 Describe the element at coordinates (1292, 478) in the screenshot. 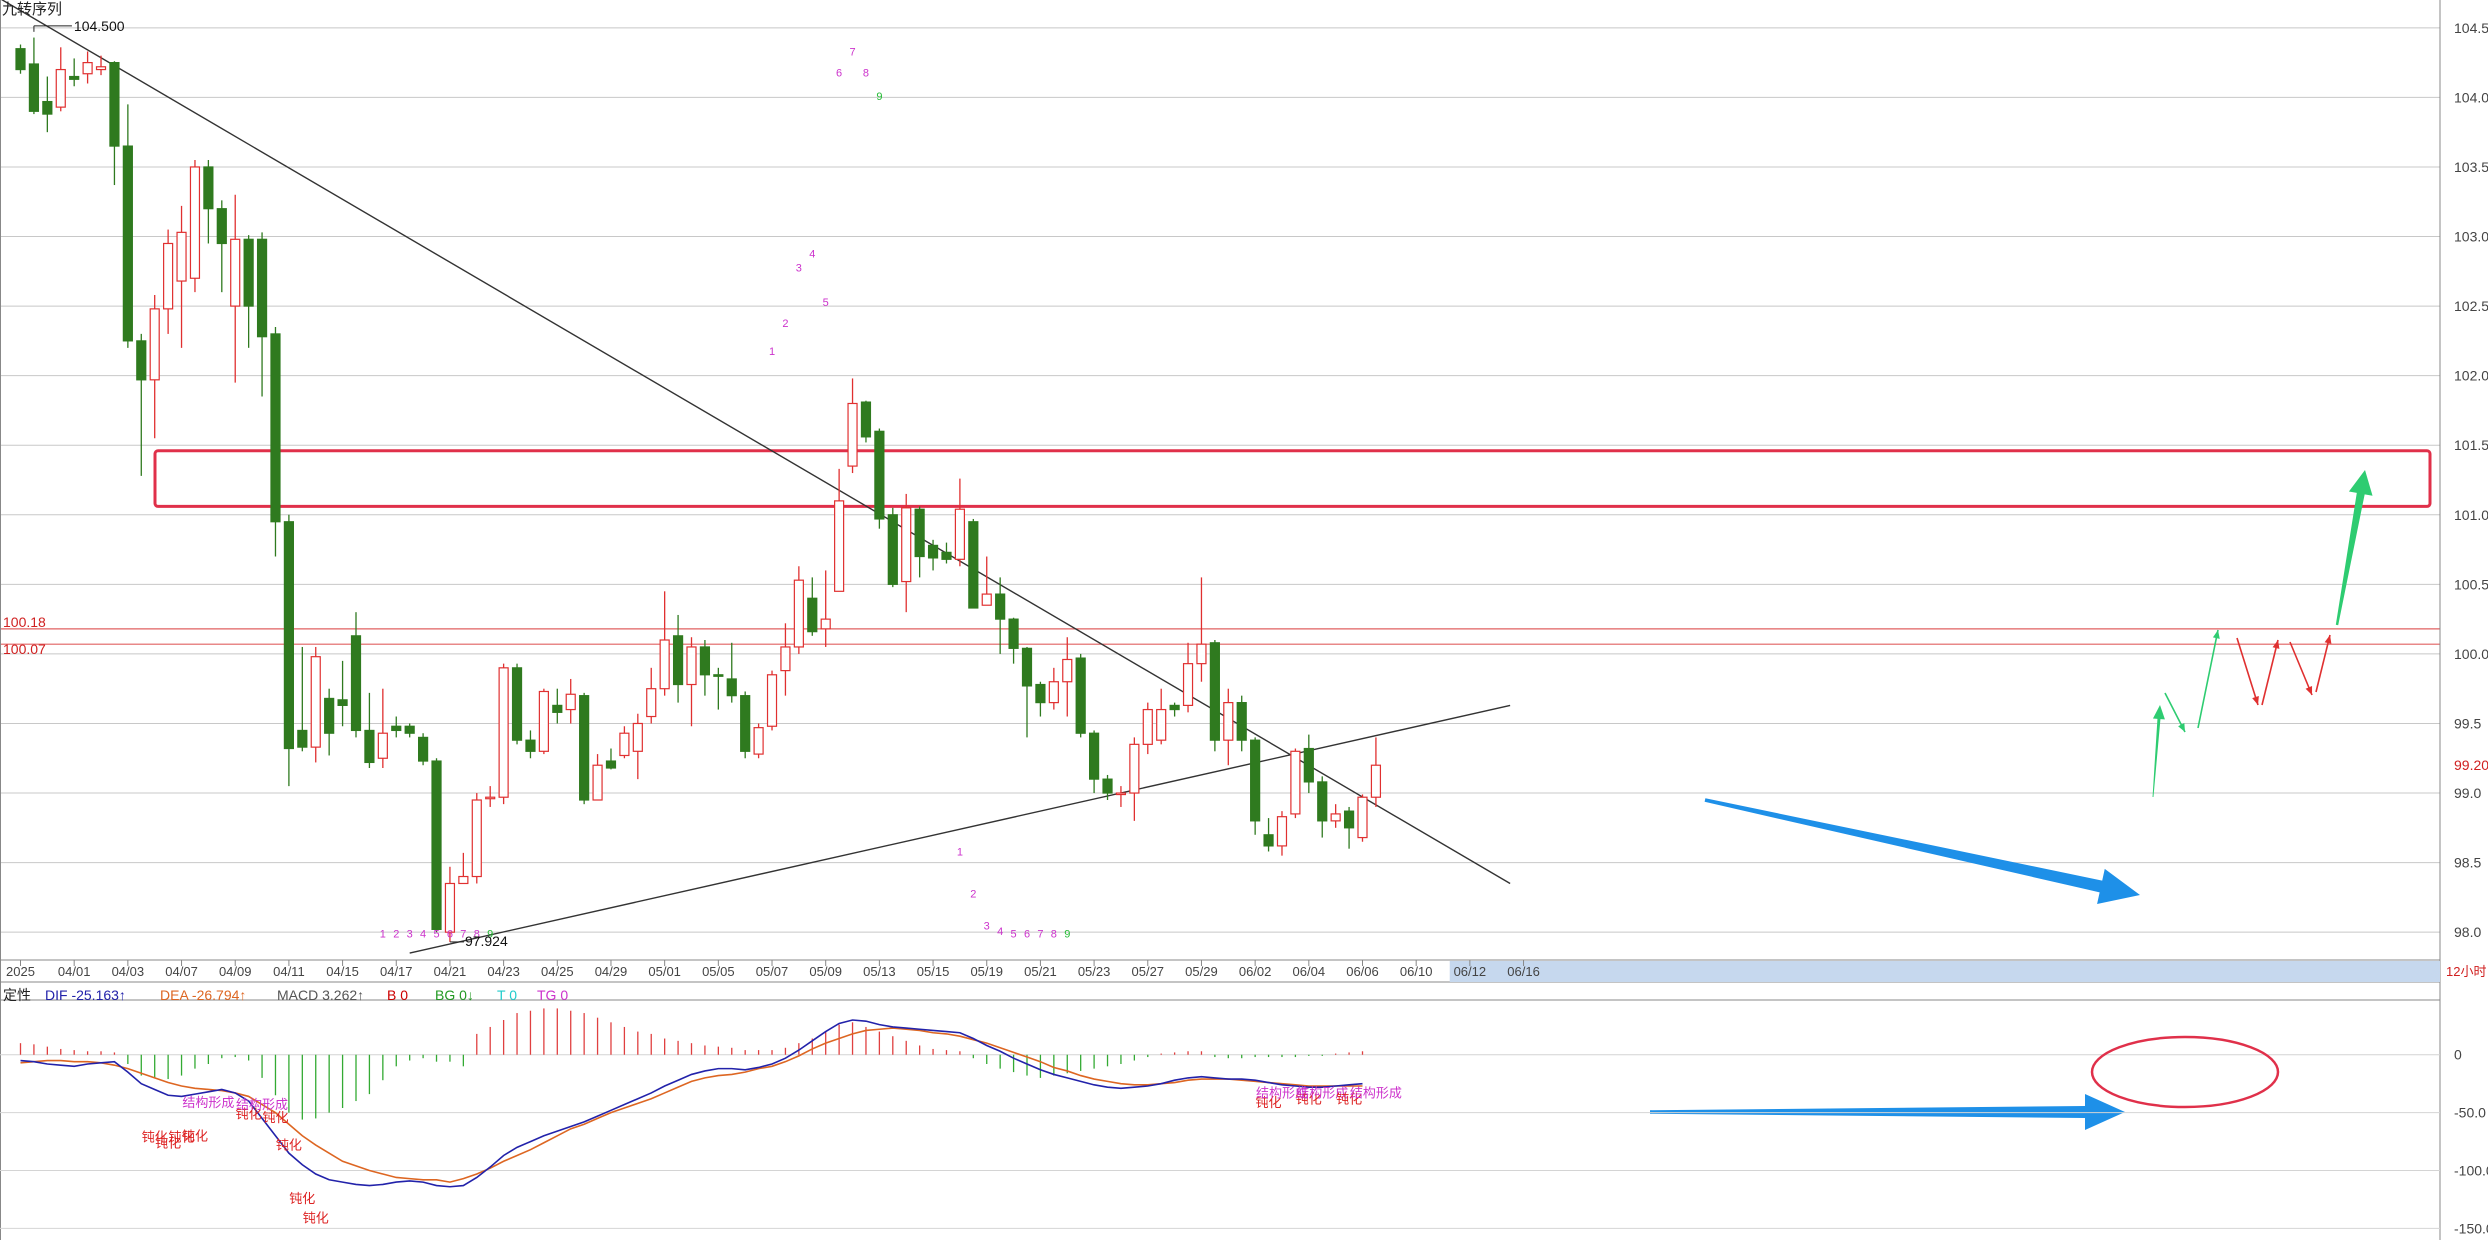

I see `resistance-zone-box` at that location.